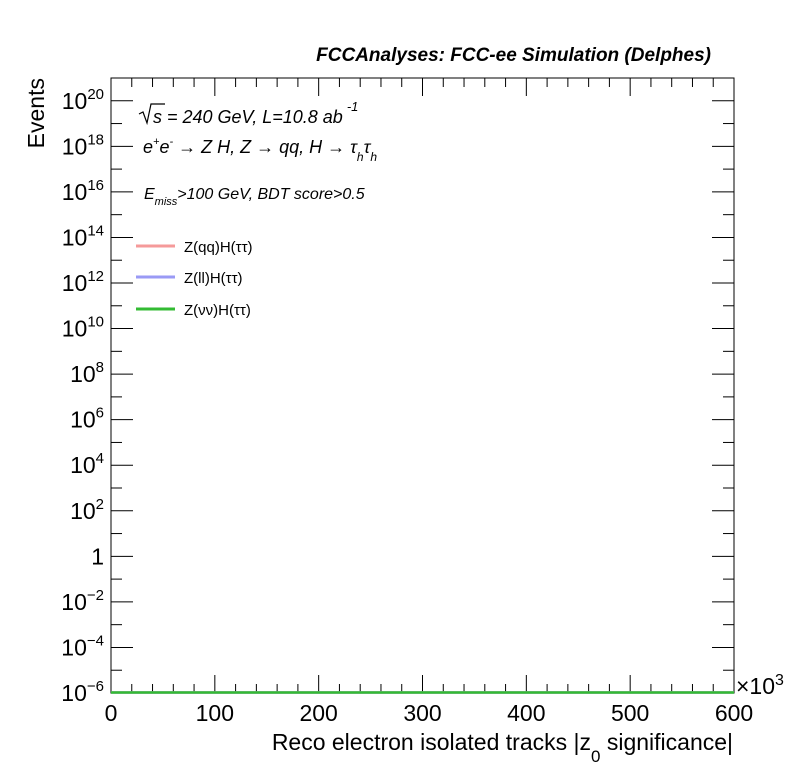 This screenshot has height=772, width=796. Describe the element at coordinates (157, 117) in the screenshot. I see `annotation-sqrt-s: s` at that location.